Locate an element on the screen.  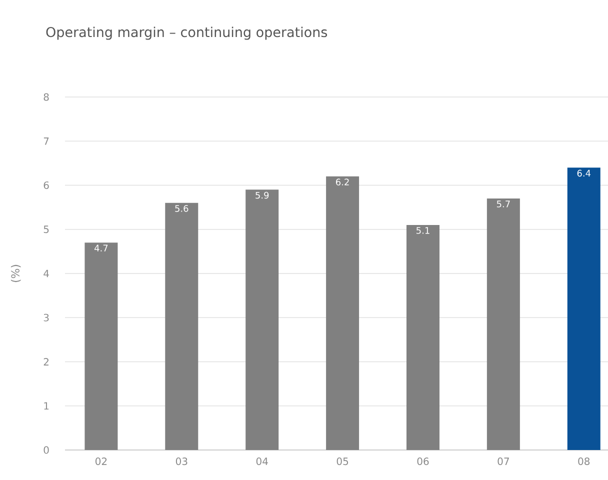
y-tick-label: 6 is located at coordinates (46, 185).